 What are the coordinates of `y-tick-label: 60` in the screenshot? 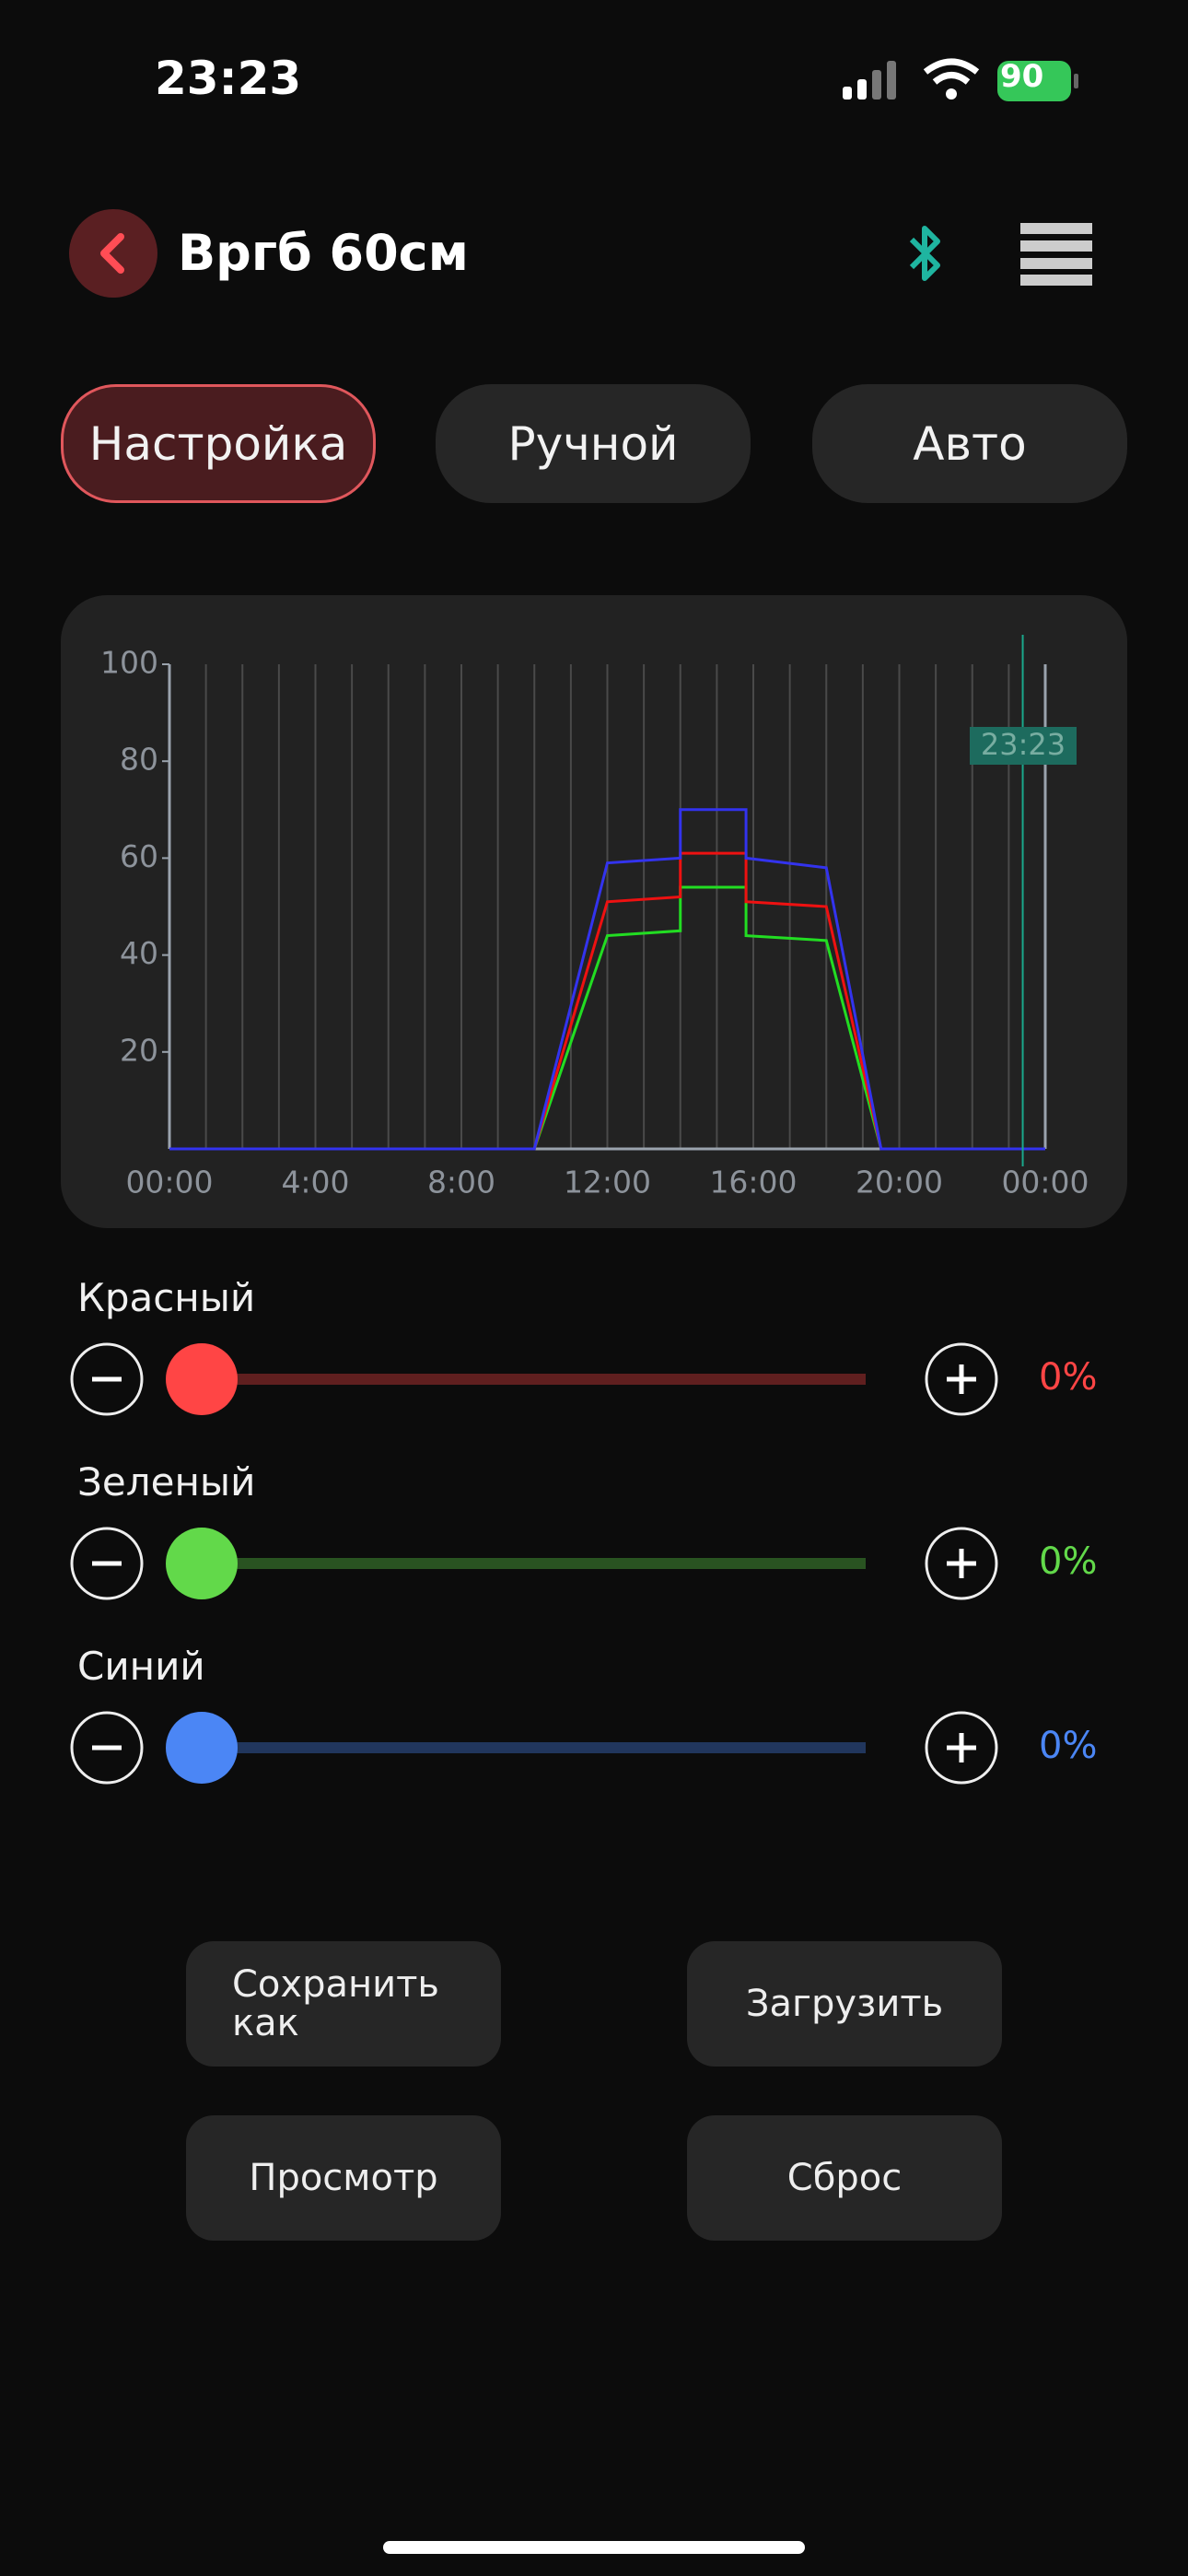 It's located at (139, 856).